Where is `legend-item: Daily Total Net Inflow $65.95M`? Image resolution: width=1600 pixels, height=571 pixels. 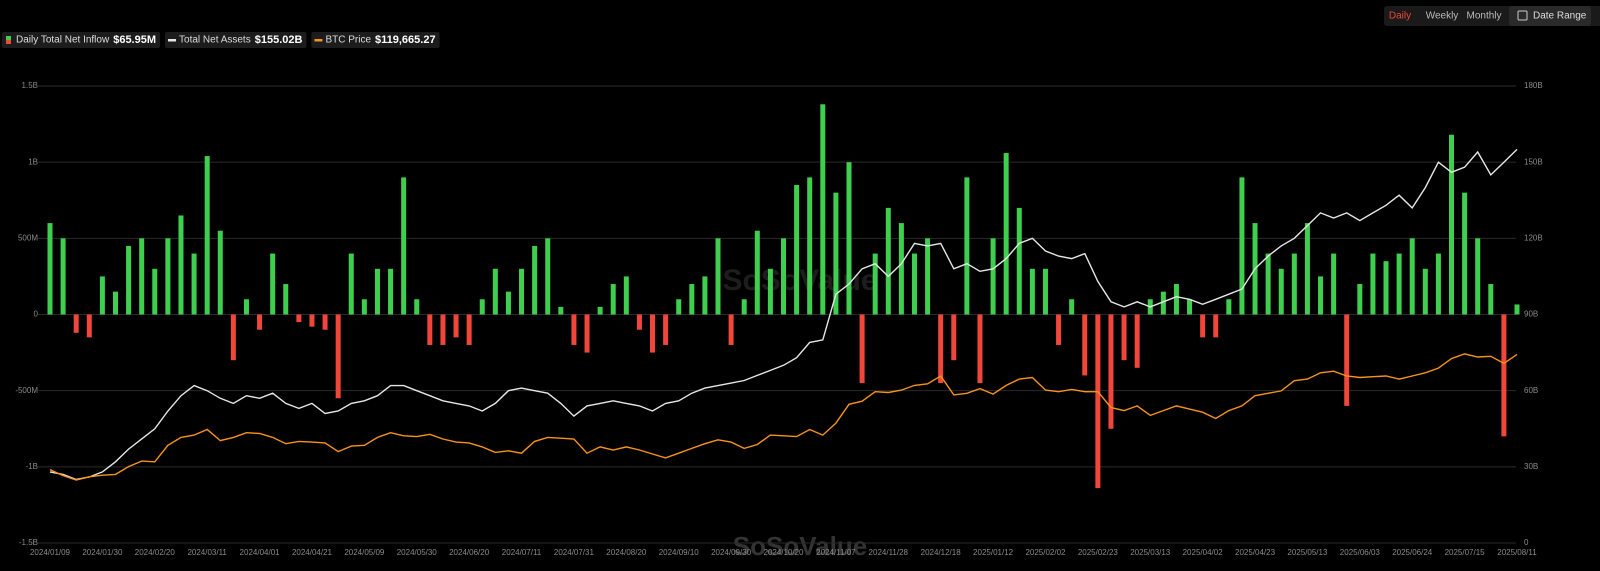
legend-item: Daily Total Net Inflow $65.95M is located at coordinates (81, 40).